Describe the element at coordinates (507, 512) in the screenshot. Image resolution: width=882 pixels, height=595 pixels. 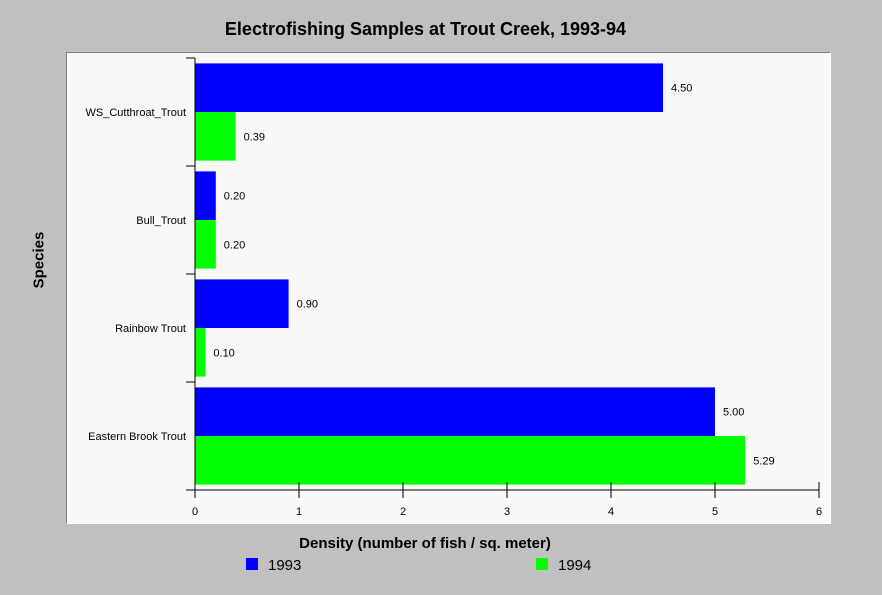
I see `x-tick-label: 3` at that location.